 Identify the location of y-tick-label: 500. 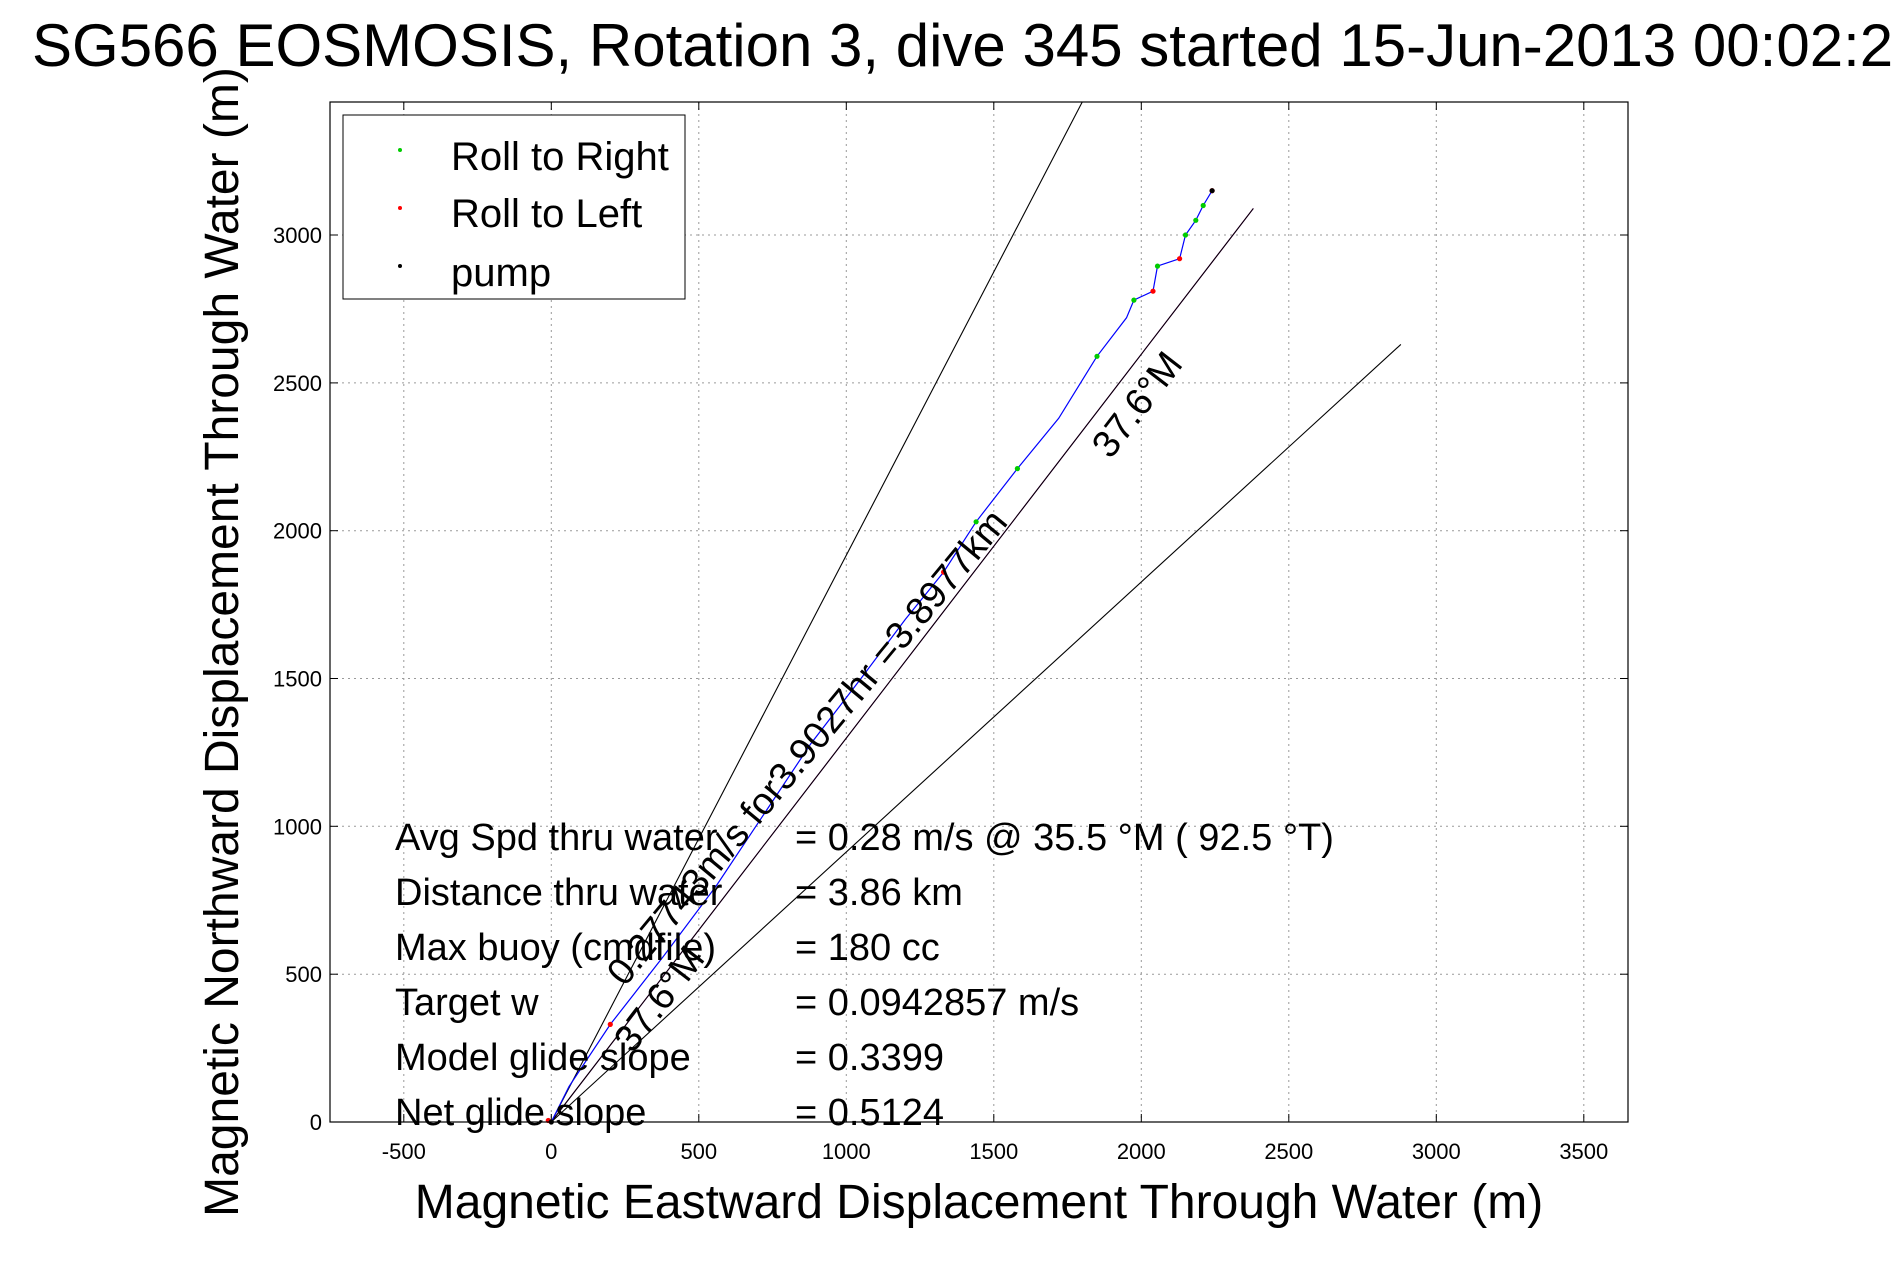
(303, 974).